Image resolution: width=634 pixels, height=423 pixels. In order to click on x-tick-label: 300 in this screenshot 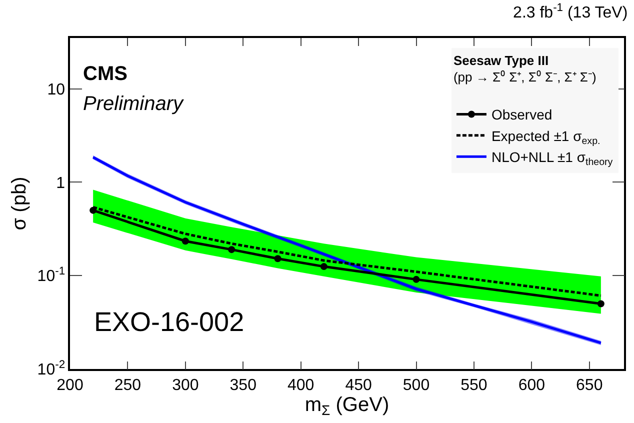, I will do `click(185, 385)`.